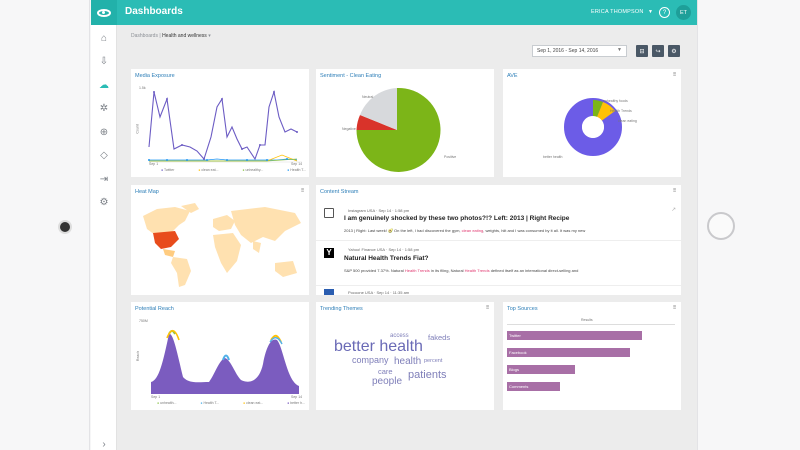  I want to click on pie-label-positive: Positive, so click(450, 157).